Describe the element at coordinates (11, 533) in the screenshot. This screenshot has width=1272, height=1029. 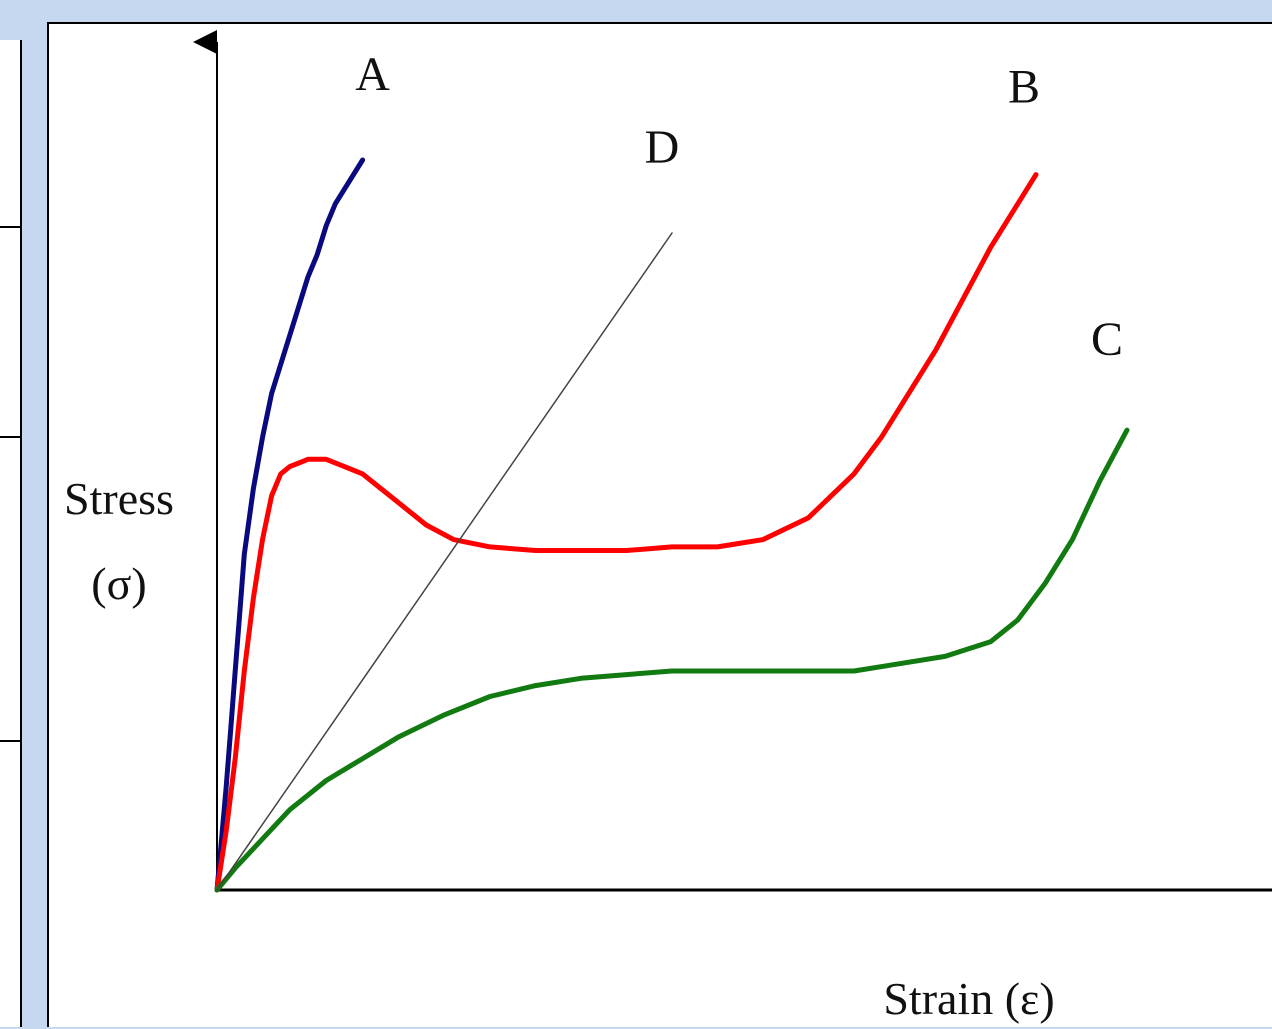
I see `adjacent-table-edge` at that location.